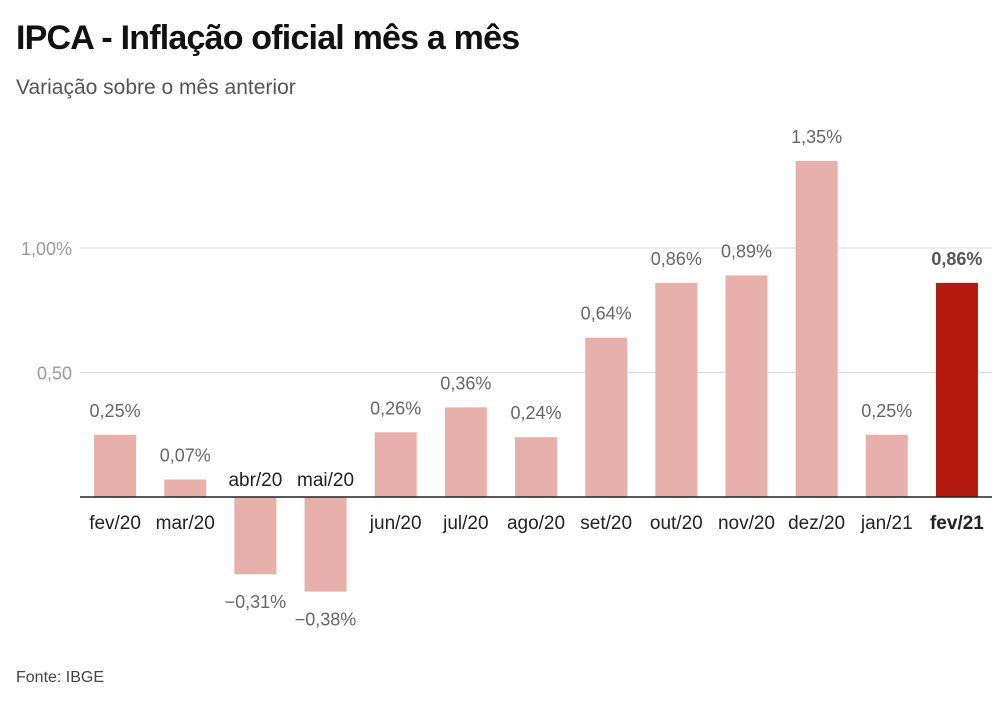  I want to click on x-tick-label: out/20, so click(676, 523).